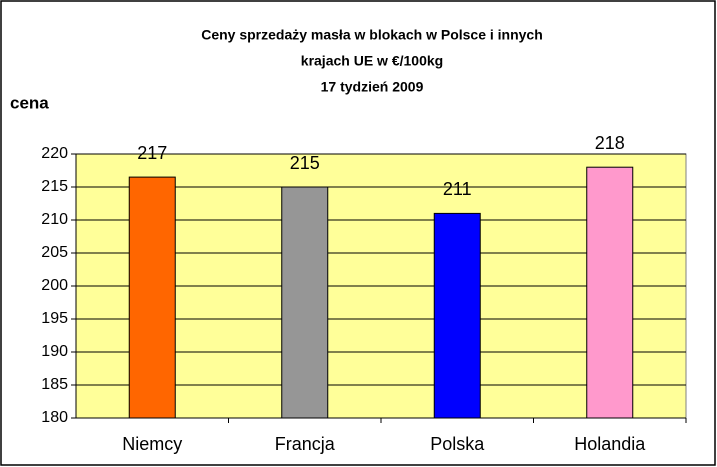 The height and width of the screenshot is (467, 717). Describe the element at coordinates (54, 186) in the screenshot. I see `y-tick-label: 215` at that location.